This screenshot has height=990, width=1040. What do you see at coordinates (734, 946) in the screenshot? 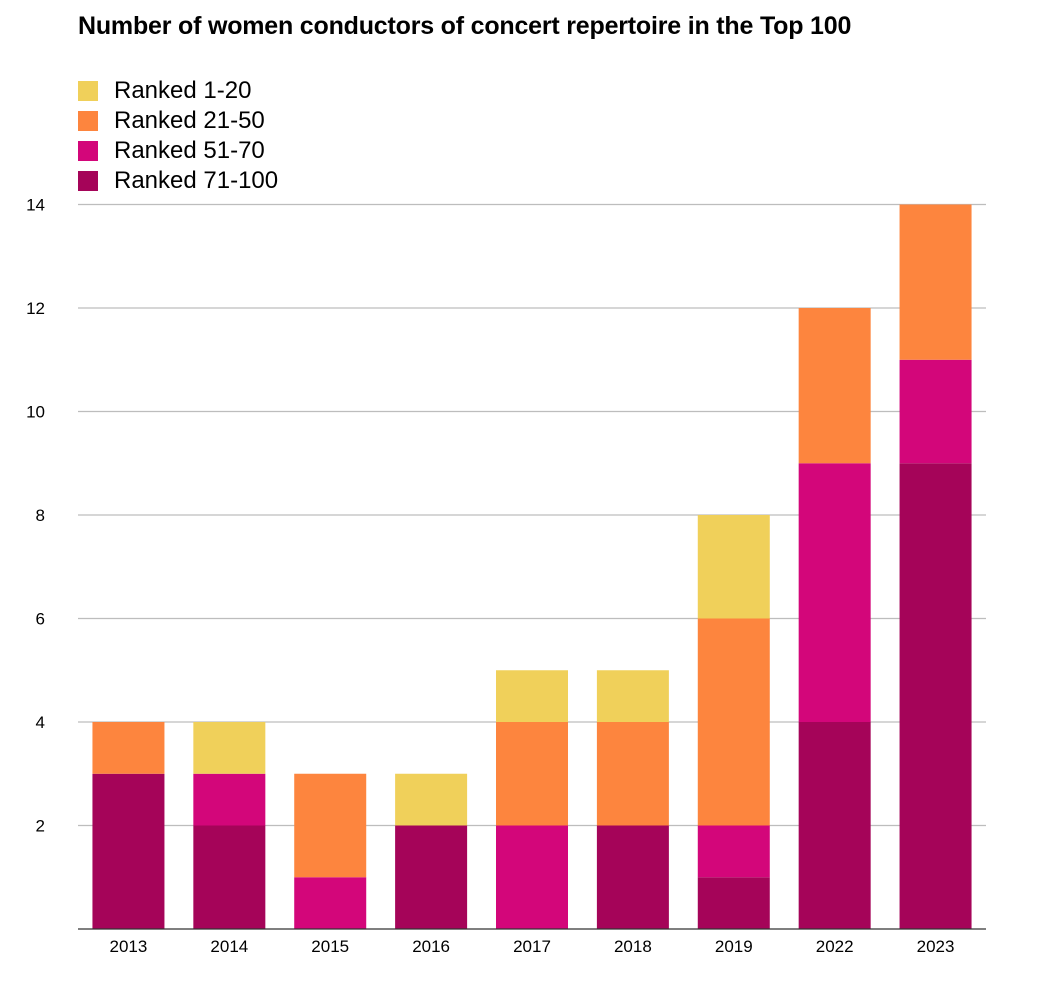
I see `x-tick-label-2019: 2019` at bounding box center [734, 946].